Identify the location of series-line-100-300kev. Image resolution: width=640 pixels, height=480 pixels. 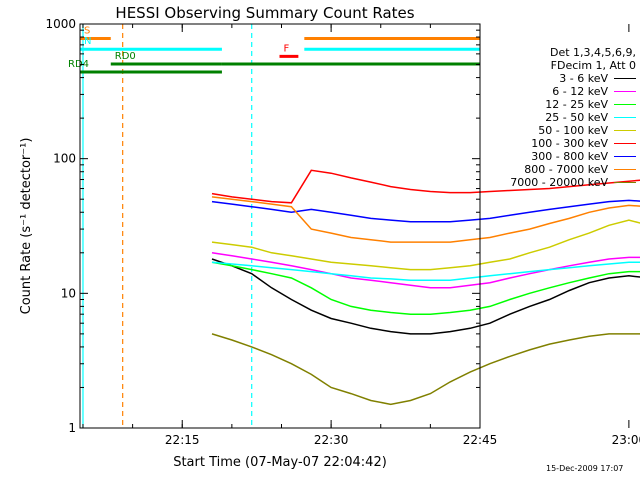
(425, 186).